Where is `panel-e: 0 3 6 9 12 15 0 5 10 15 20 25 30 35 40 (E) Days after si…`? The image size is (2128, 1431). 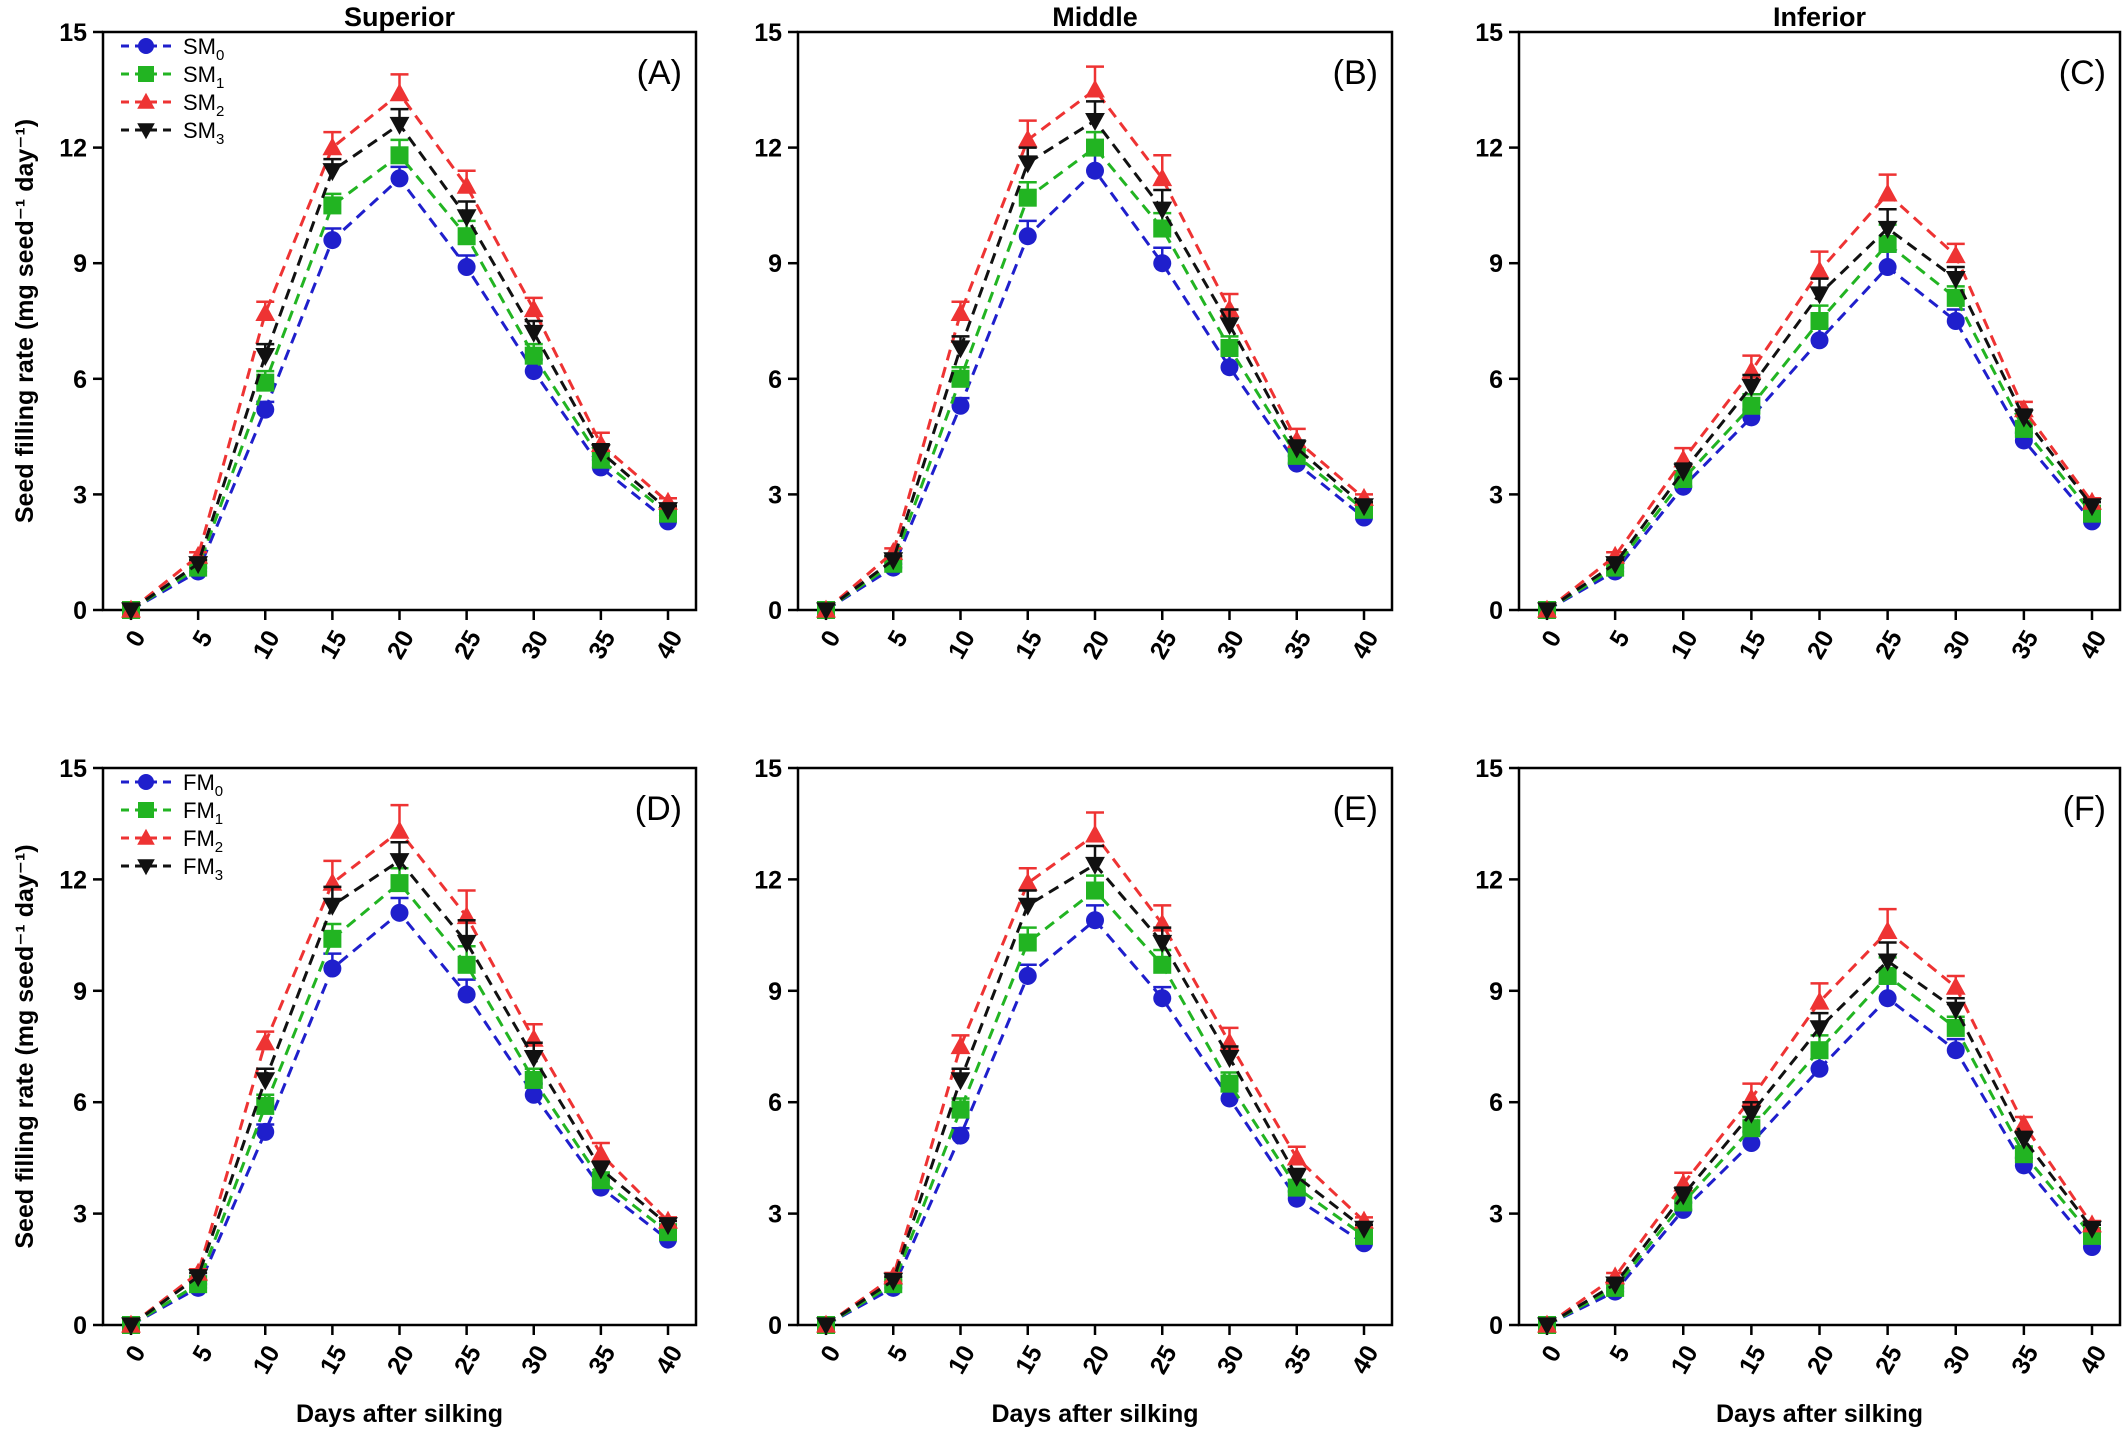 panel-e: 0 3 6 9 12 15 0 5 10 15 20 25 30 35 40 (E) Days after si… is located at coordinates (1074, 1091).